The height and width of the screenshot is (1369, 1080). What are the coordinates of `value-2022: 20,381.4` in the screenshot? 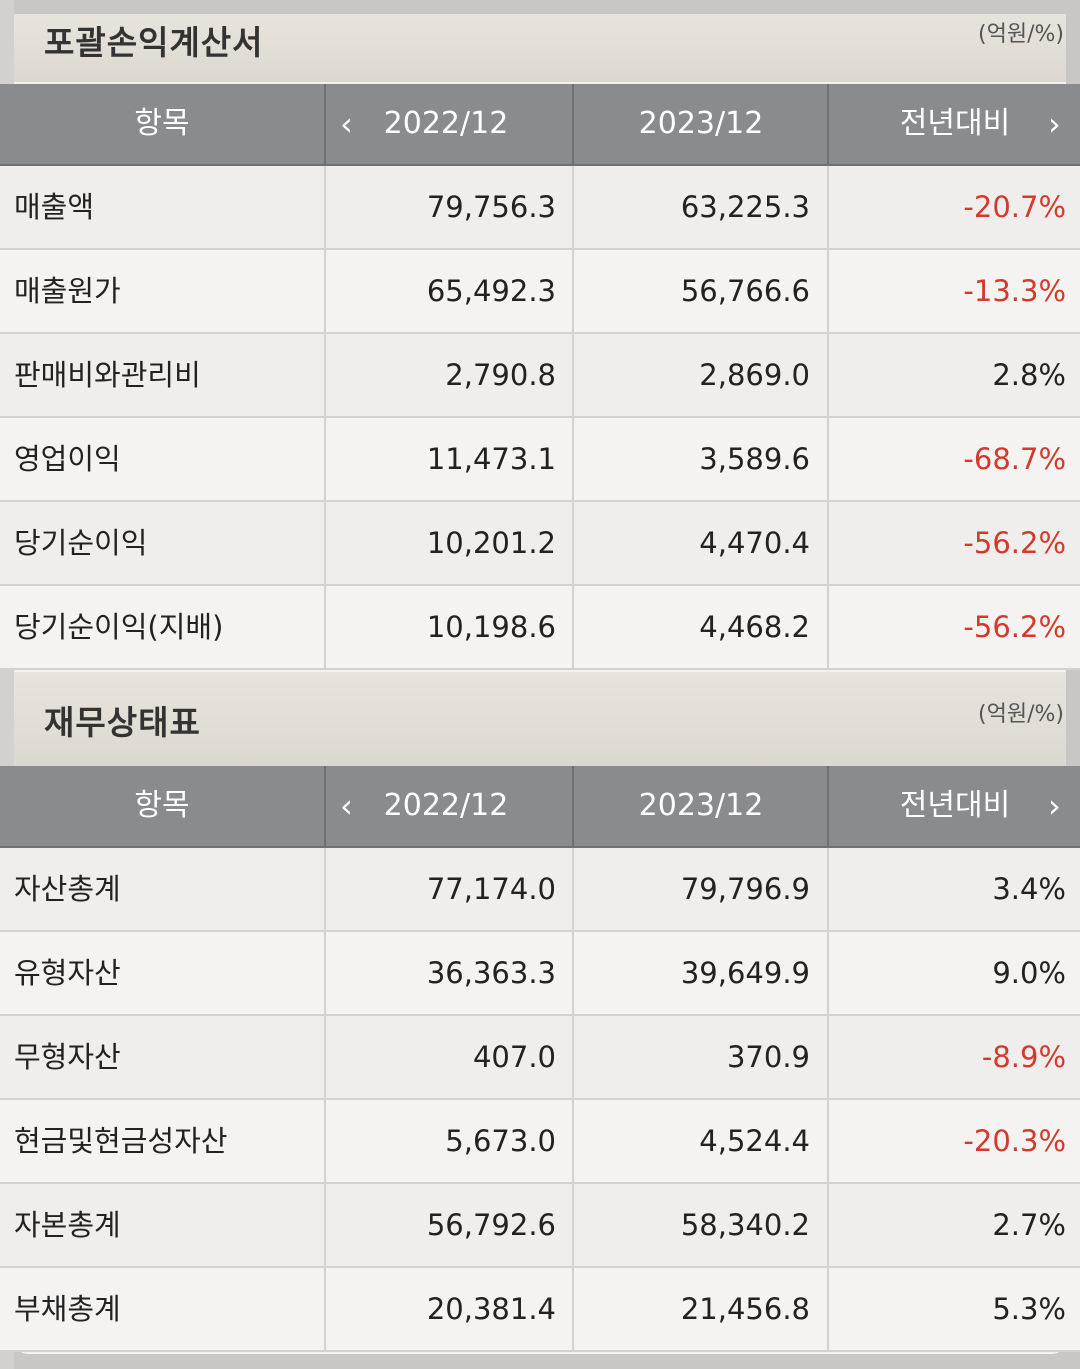 It's located at (491, 1309).